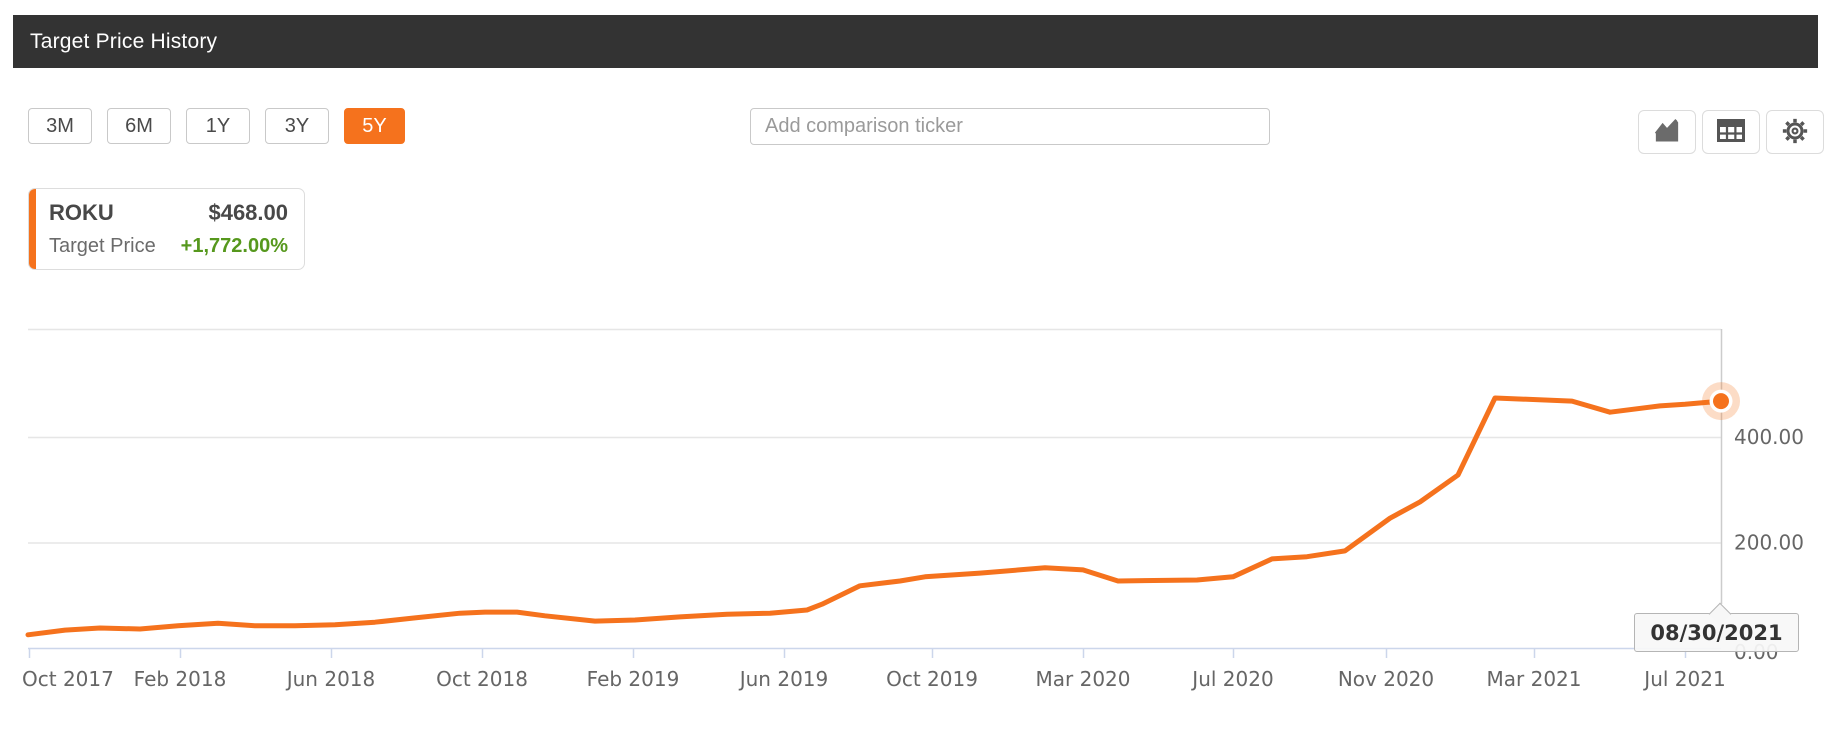 The height and width of the screenshot is (730, 1834). What do you see at coordinates (60, 126) in the screenshot?
I see `range-button-3m: 3M` at bounding box center [60, 126].